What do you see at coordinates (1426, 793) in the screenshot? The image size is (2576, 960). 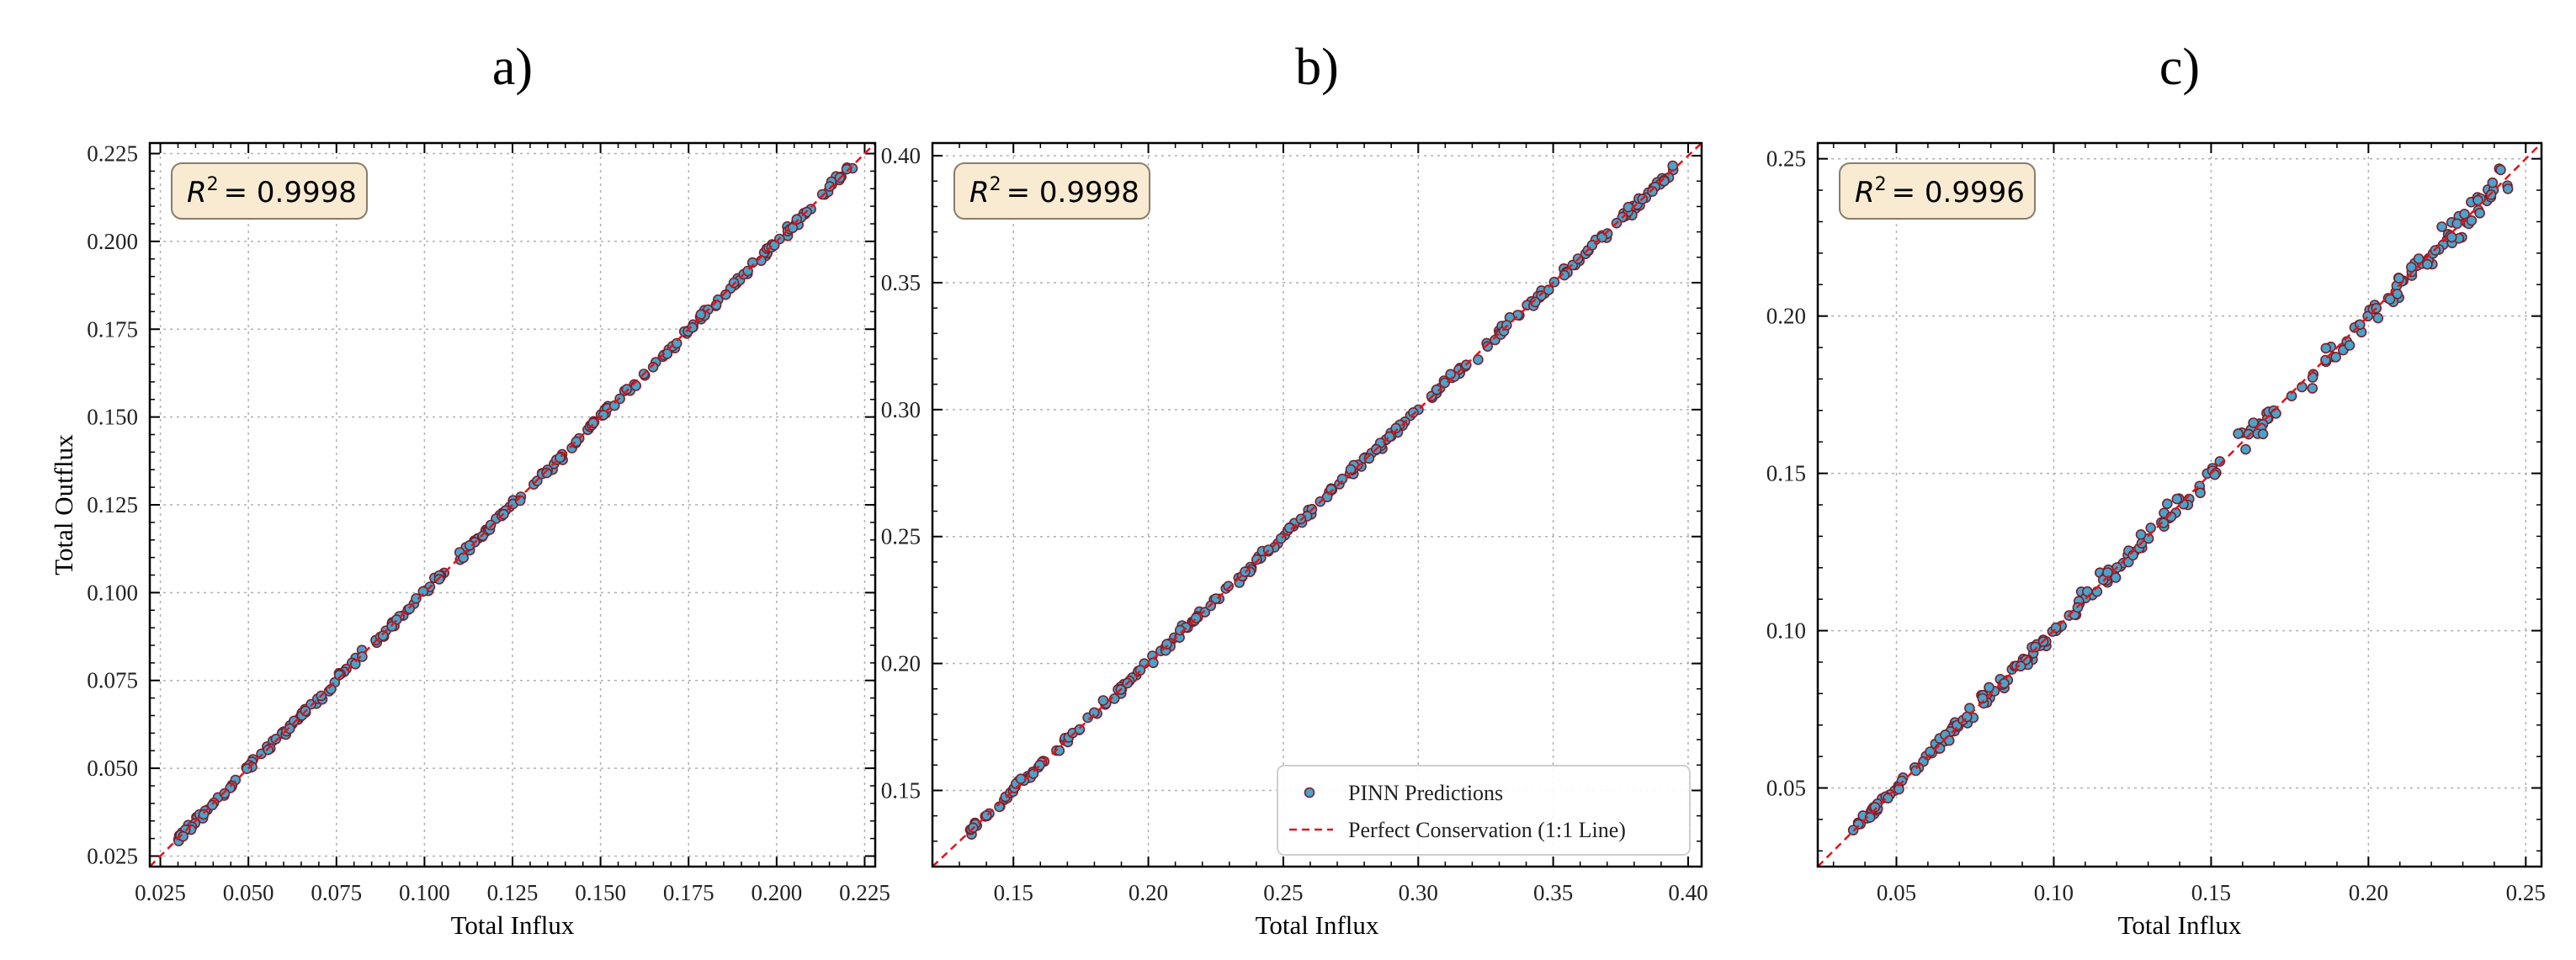 I see `legend-label-points: PINN Predictions` at bounding box center [1426, 793].